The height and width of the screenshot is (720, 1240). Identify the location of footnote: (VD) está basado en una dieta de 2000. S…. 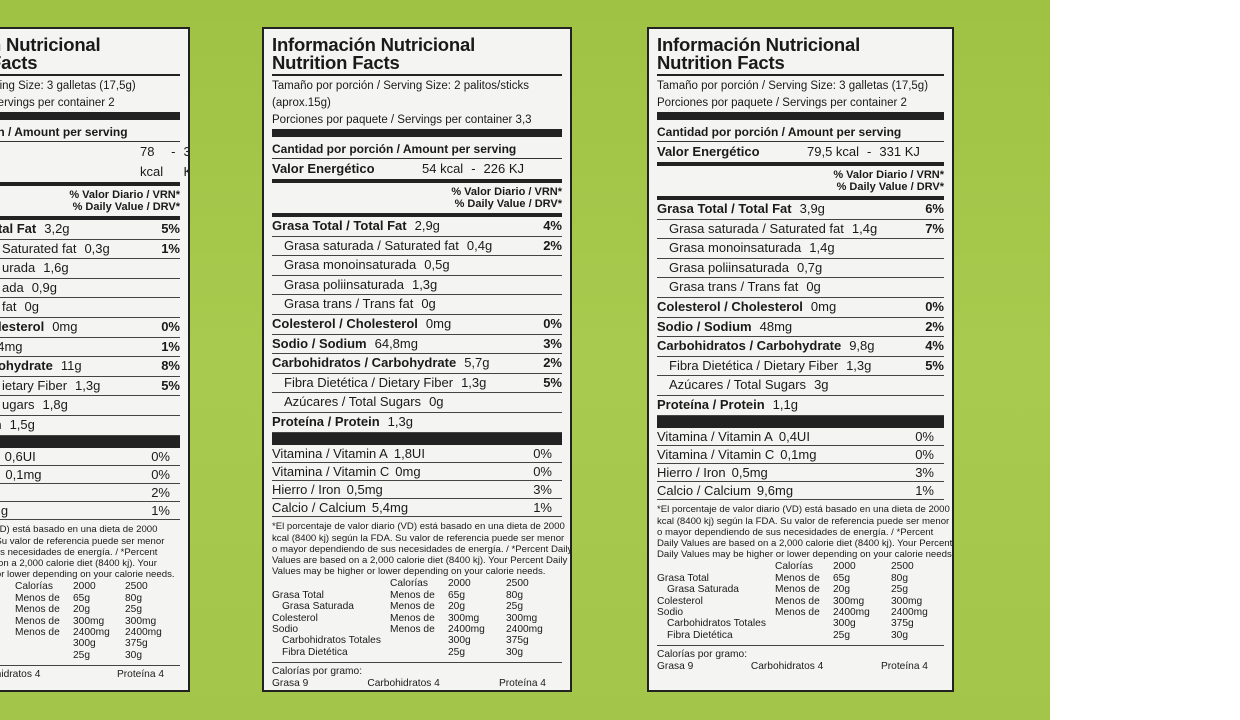
(90, 550).